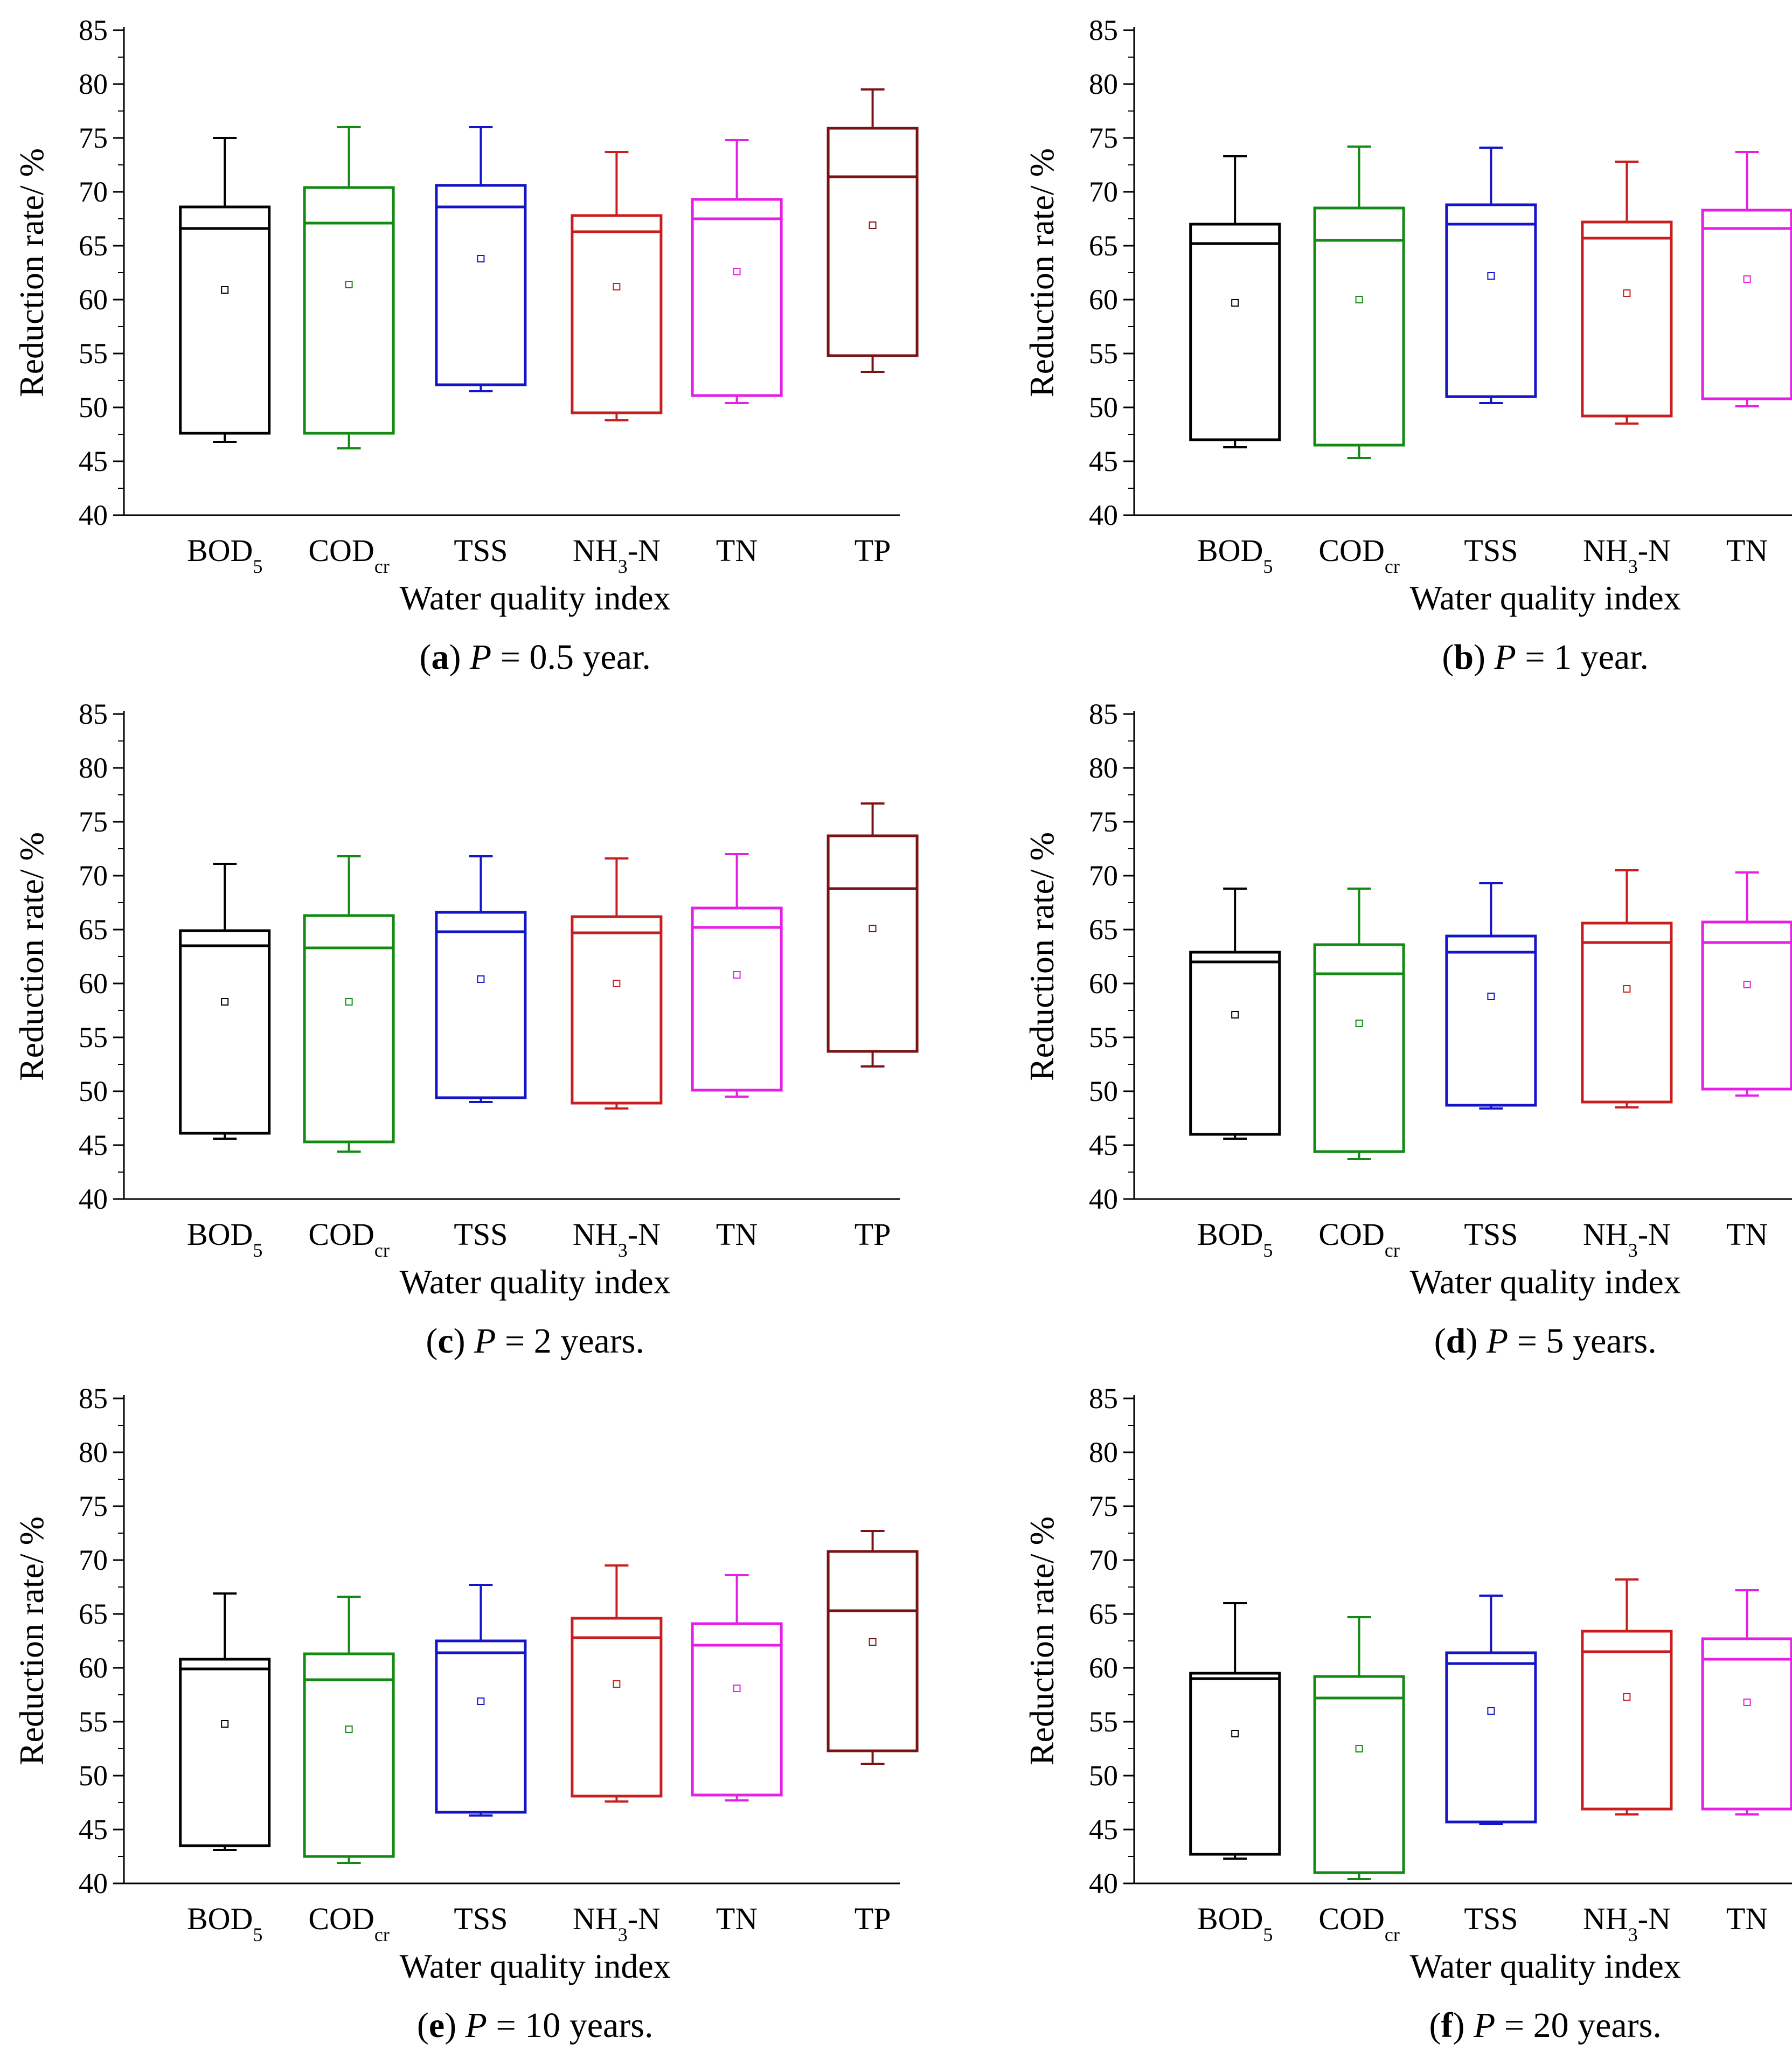 This screenshot has height=2051, width=1792. I want to click on caption-unit: year, so click(1612, 657).